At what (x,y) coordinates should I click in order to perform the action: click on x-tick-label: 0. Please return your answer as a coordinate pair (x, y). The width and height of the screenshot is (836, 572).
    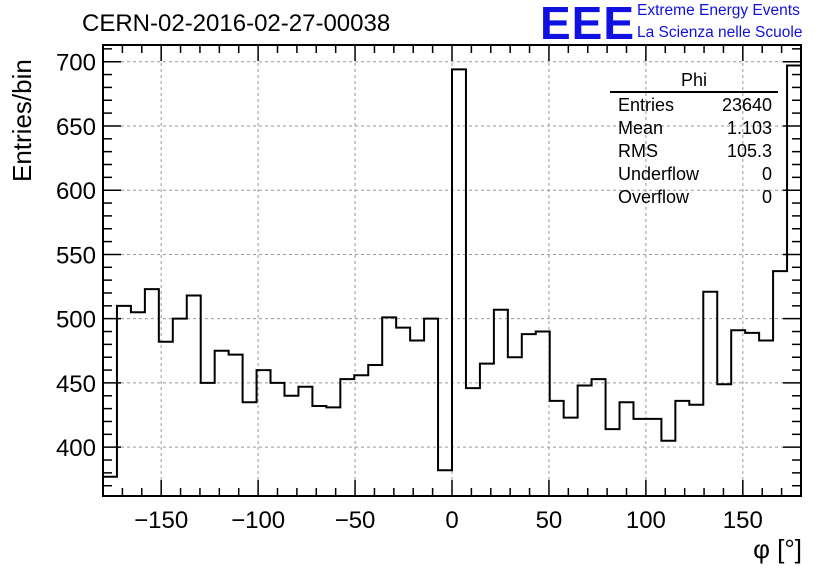
    Looking at the image, I should click on (451, 520).